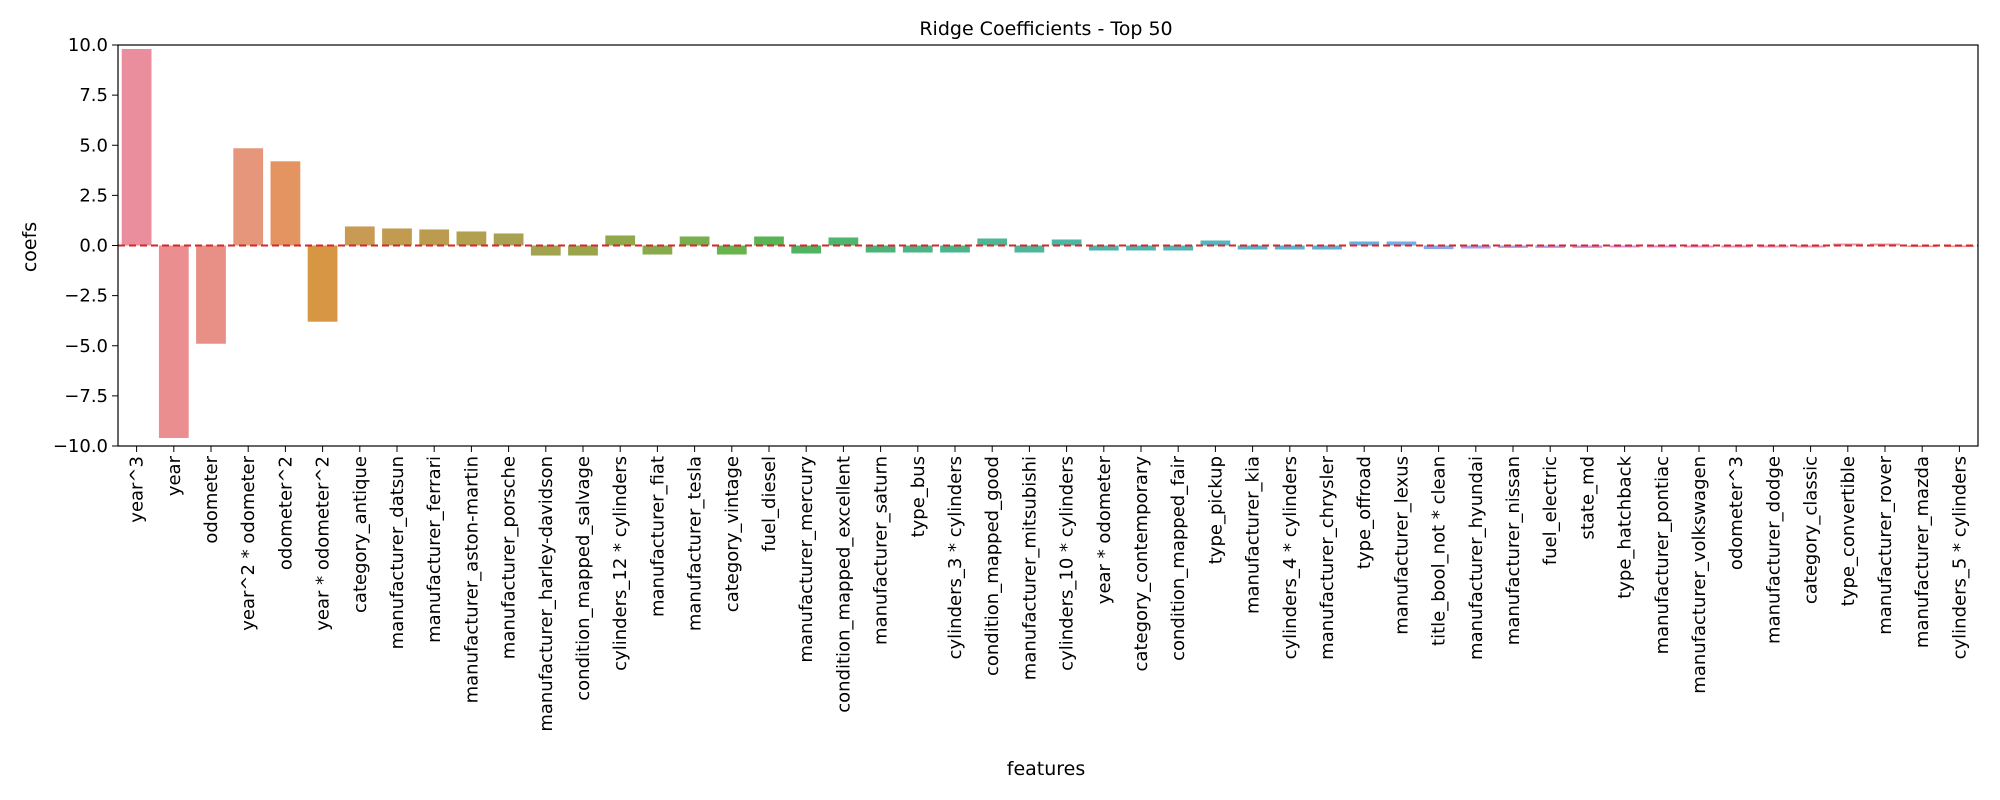  What do you see at coordinates (1550, 510) in the screenshot?
I see `x-tick-label: fuel_electric` at bounding box center [1550, 510].